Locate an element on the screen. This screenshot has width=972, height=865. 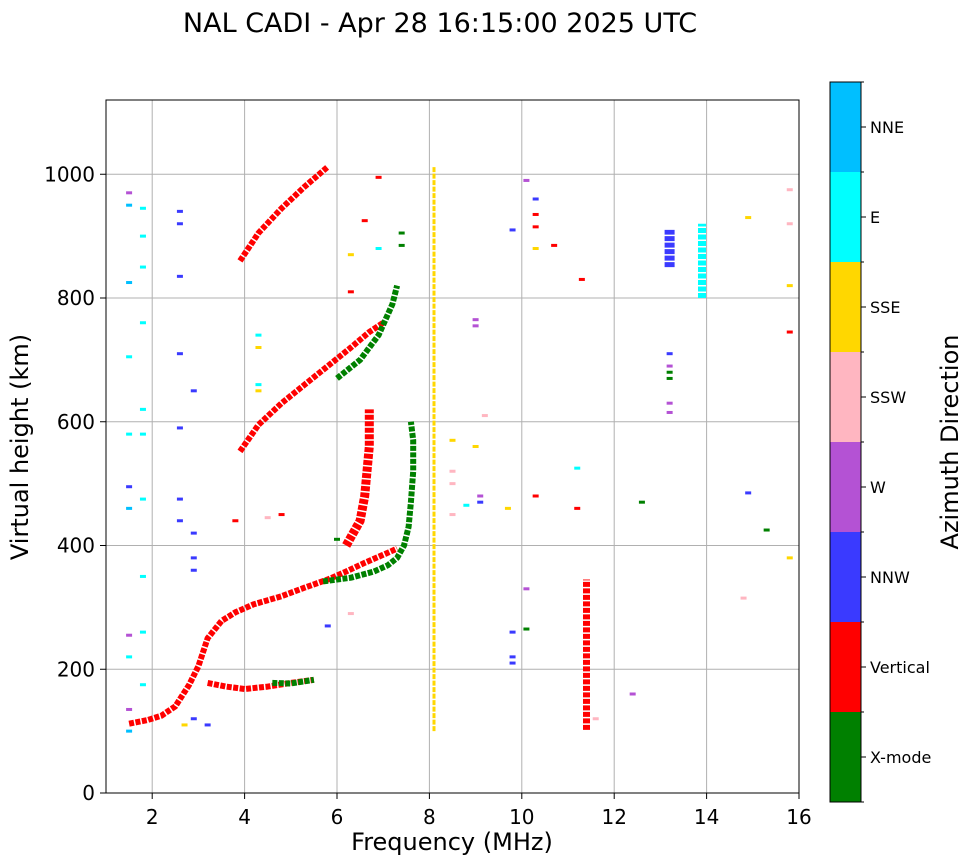
y-tick-label: 200 is located at coordinates (76, 669).